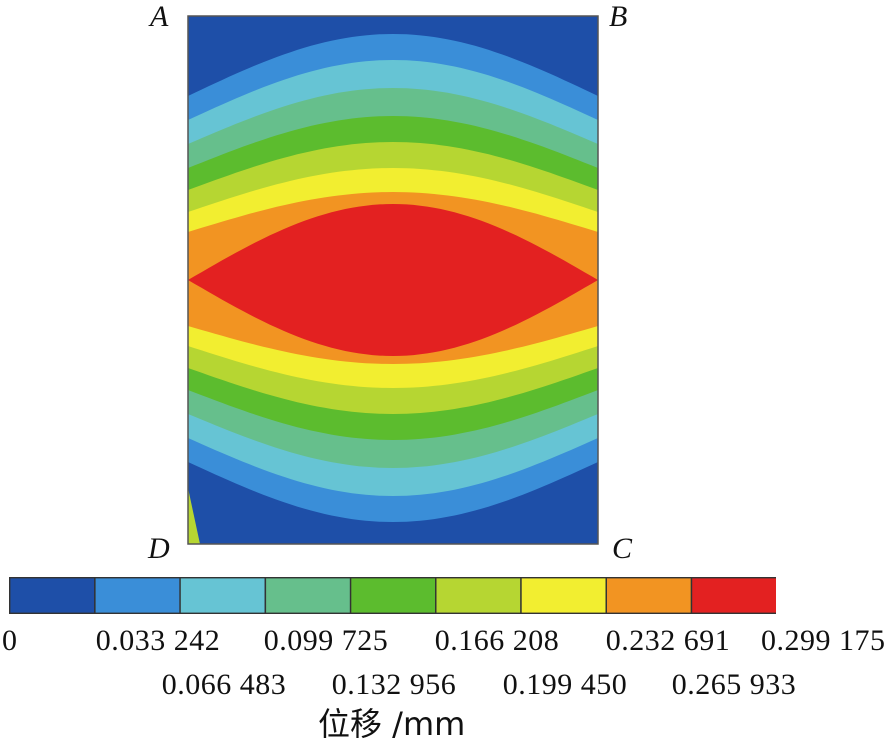 The image size is (895, 750). Describe the element at coordinates (497, 640) in the screenshot. I see `legend-tick-6: 0.166 208` at that location.